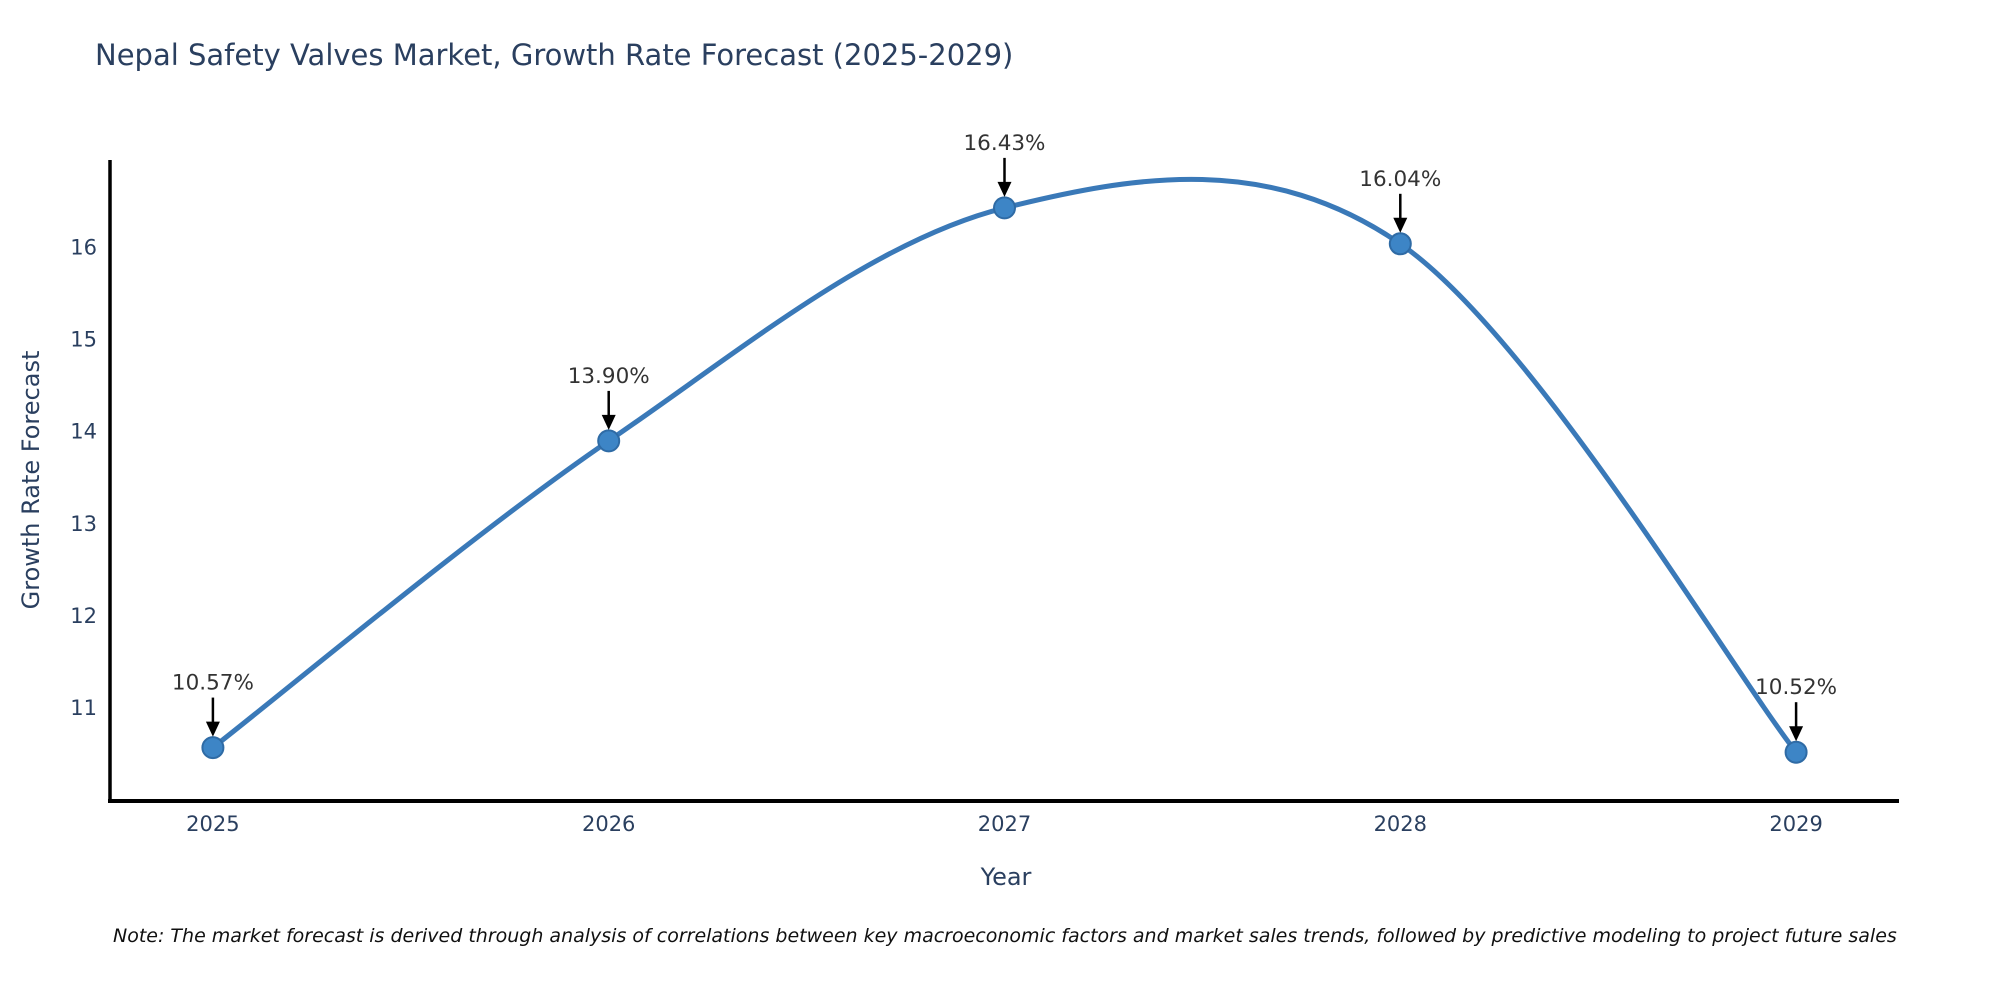 The width and height of the screenshot is (2000, 1000). I want to click on point-value-label: 16.43%, so click(1005, 143).